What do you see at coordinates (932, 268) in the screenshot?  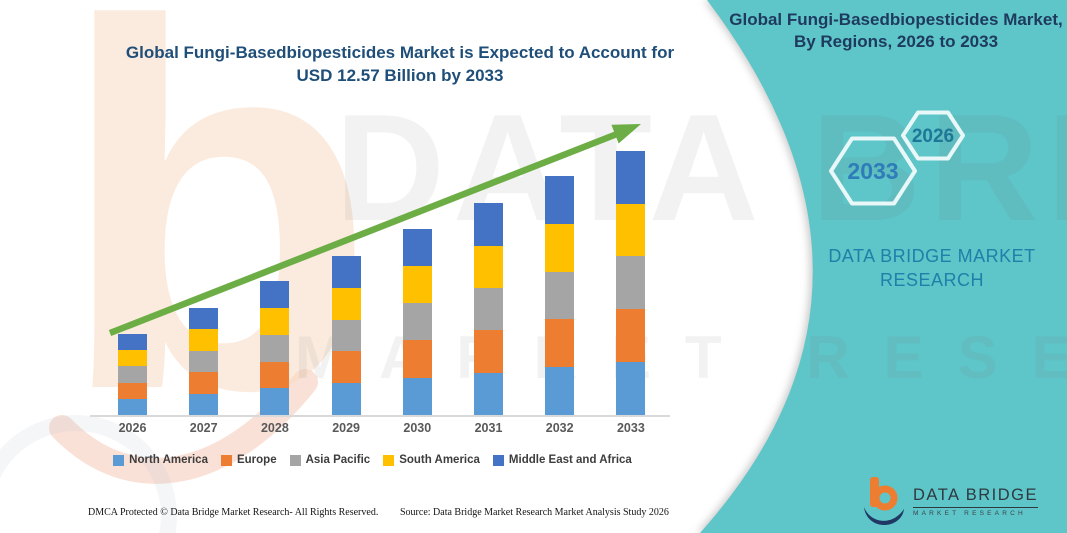 I see `brand-name-text: DATA BRIDGE MARKET RESEARCH` at bounding box center [932, 268].